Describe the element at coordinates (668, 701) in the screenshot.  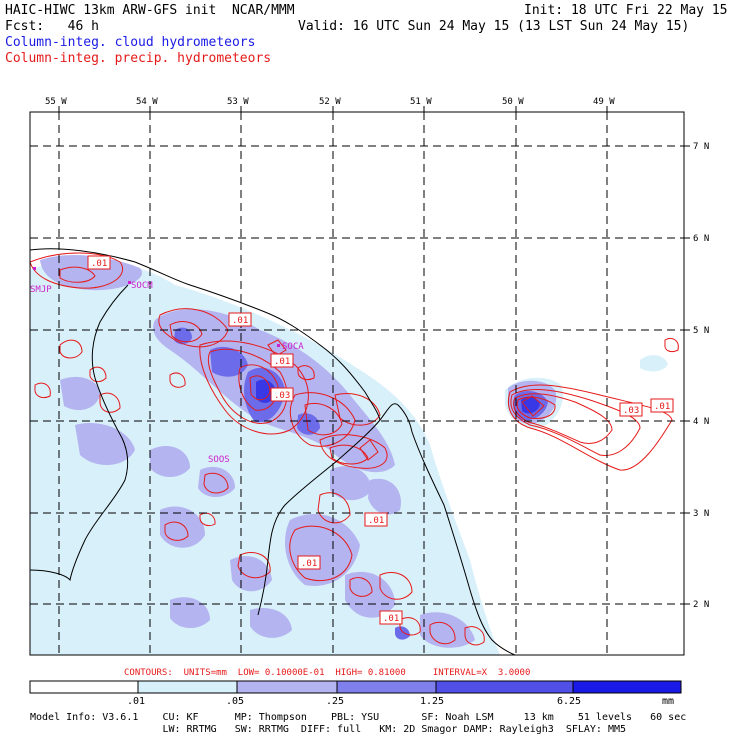
I see `colorbar-units: mm` at that location.